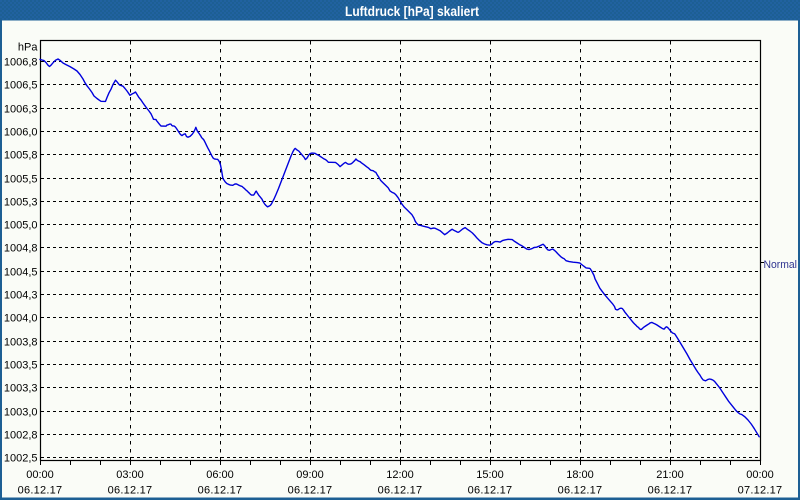 Image resolution: width=800 pixels, height=500 pixels. What do you see at coordinates (21, 180) in the screenshot?
I see `svg-text: 1005,5` at bounding box center [21, 180].